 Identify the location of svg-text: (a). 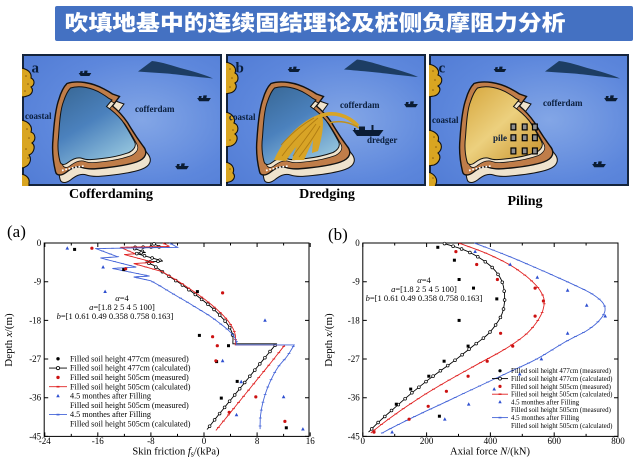
(16, 231).